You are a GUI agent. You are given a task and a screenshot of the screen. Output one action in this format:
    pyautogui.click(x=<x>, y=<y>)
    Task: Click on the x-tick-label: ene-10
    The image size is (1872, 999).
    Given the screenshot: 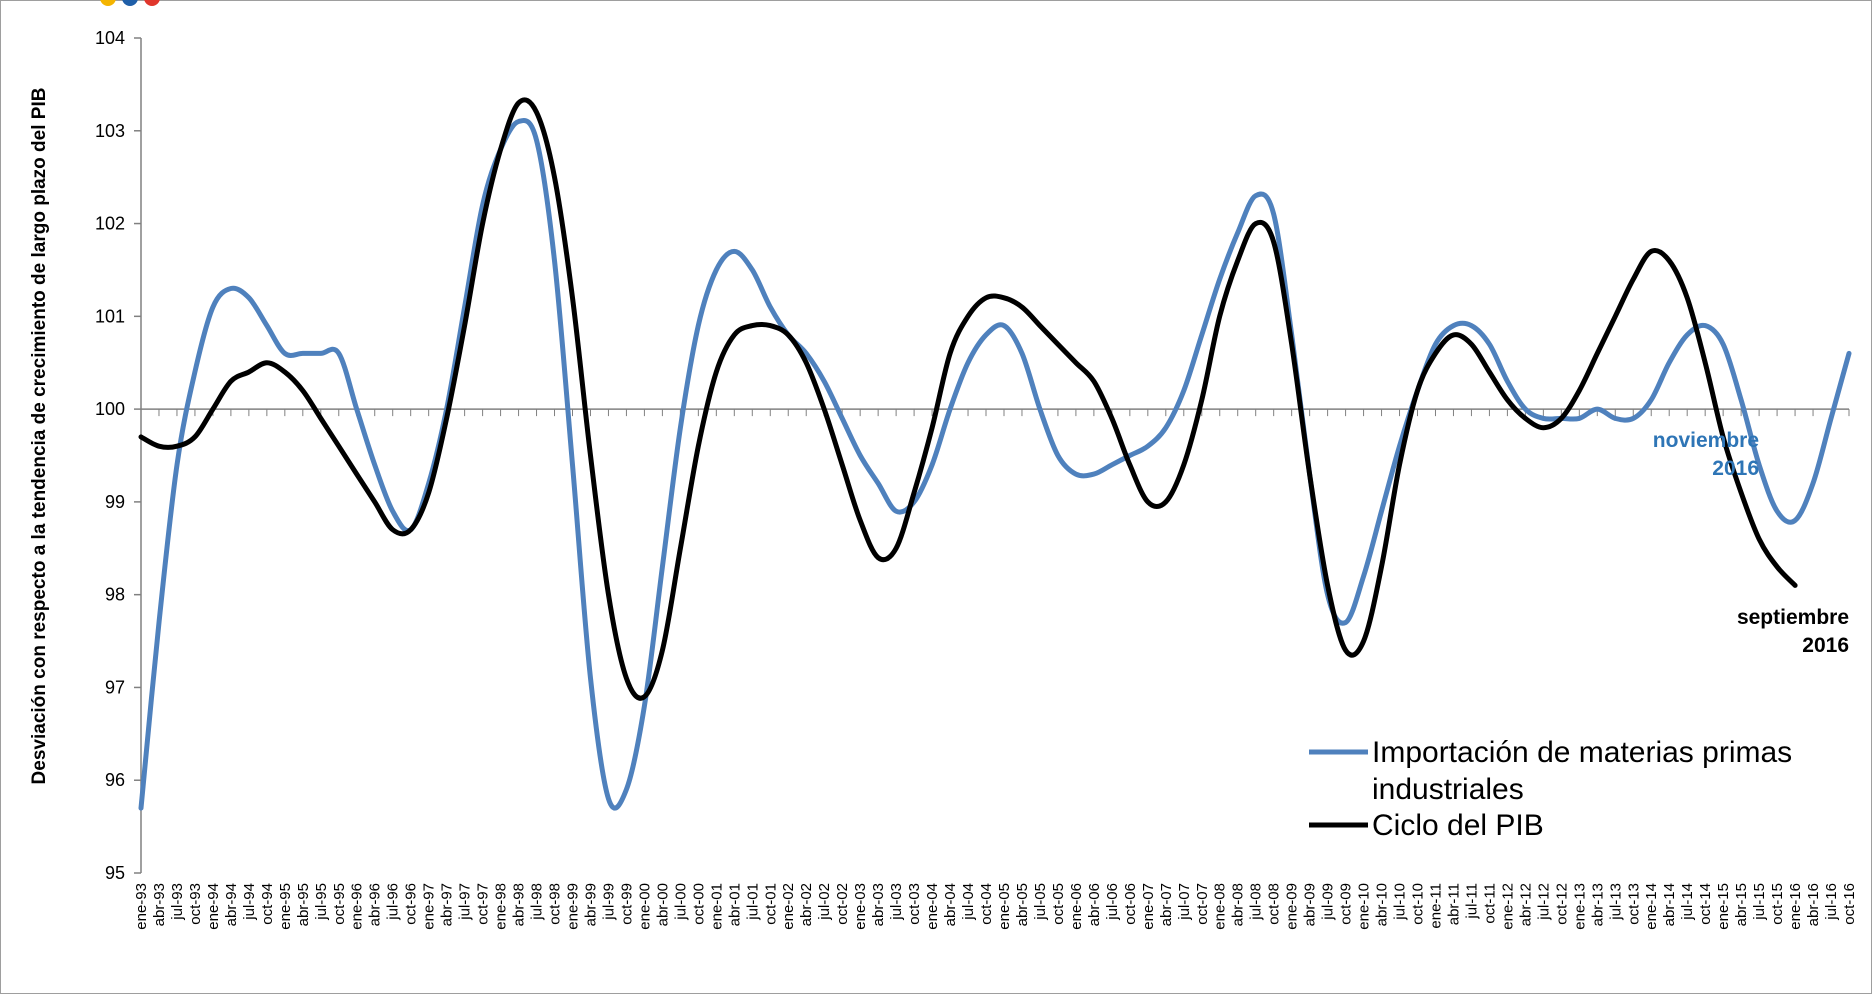 What is the action you would take?
    pyautogui.click(x=1364, y=906)
    